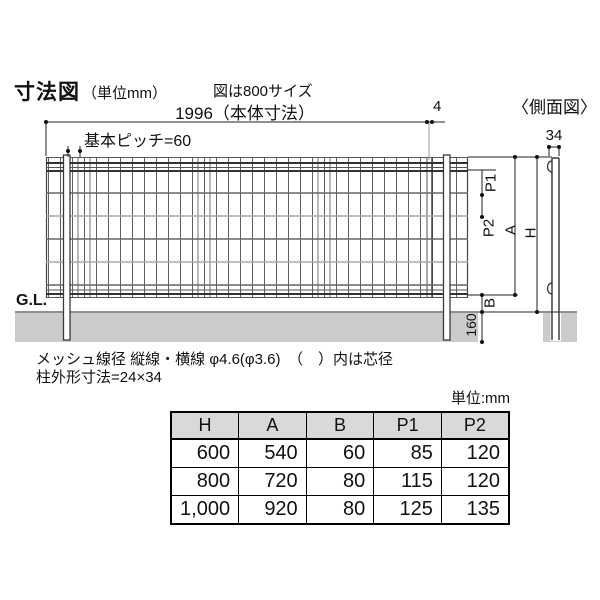 The image size is (600, 600). What do you see at coordinates (475, 510) in the screenshot?
I see `cell-p2: 135` at bounding box center [475, 510].